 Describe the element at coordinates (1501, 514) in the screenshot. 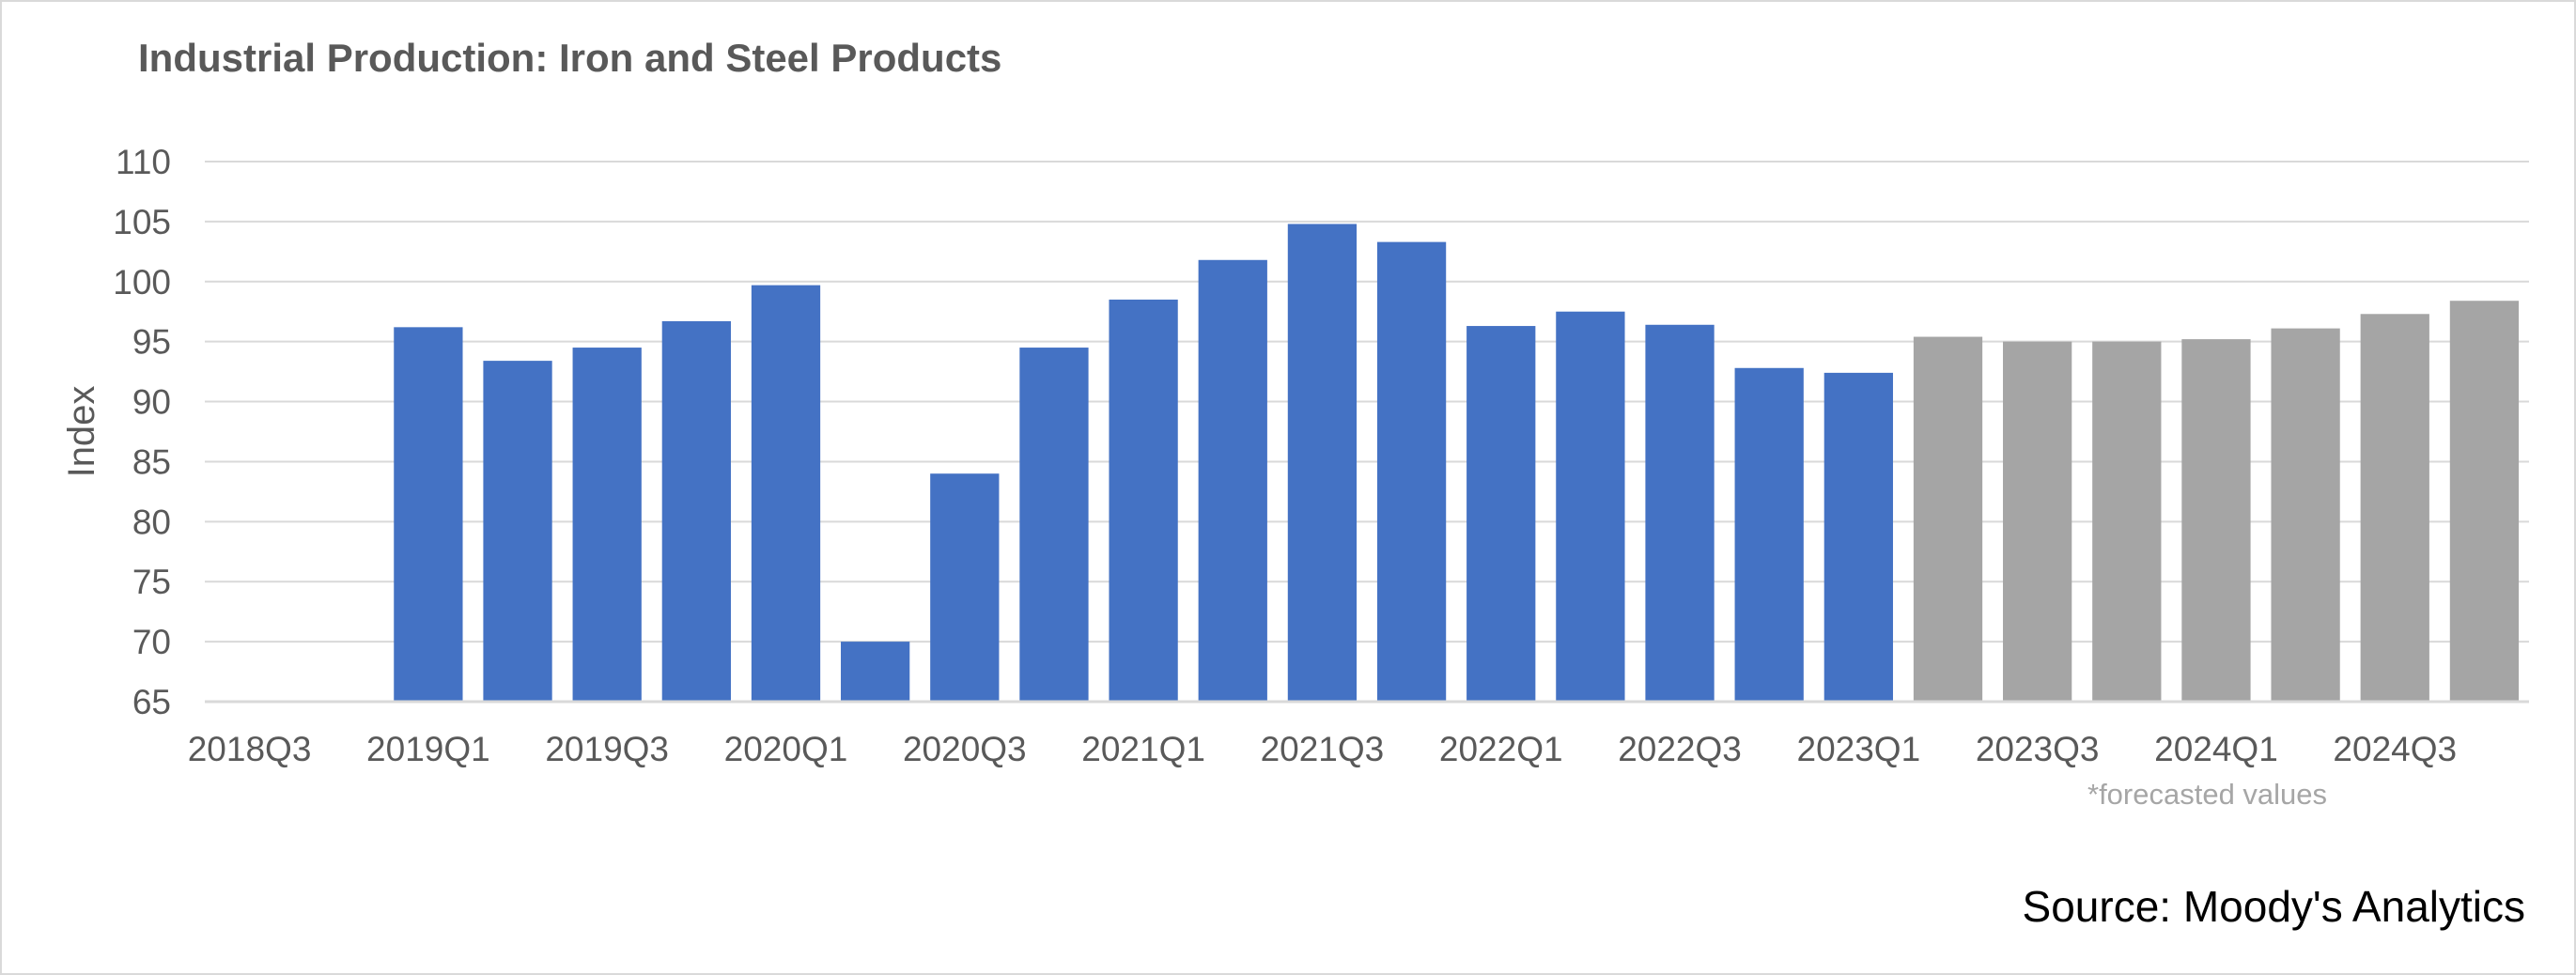

I see `bar-2022Q1` at that location.